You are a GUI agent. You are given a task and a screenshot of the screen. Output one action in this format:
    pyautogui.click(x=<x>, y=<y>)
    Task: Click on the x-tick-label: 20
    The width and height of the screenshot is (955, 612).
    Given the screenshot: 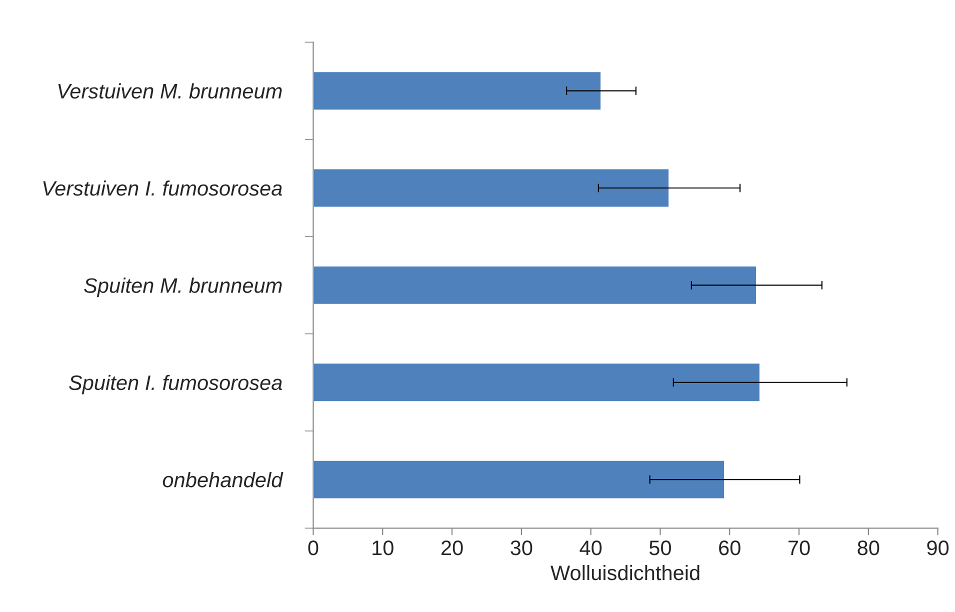 What is the action you would take?
    pyautogui.click(x=452, y=548)
    